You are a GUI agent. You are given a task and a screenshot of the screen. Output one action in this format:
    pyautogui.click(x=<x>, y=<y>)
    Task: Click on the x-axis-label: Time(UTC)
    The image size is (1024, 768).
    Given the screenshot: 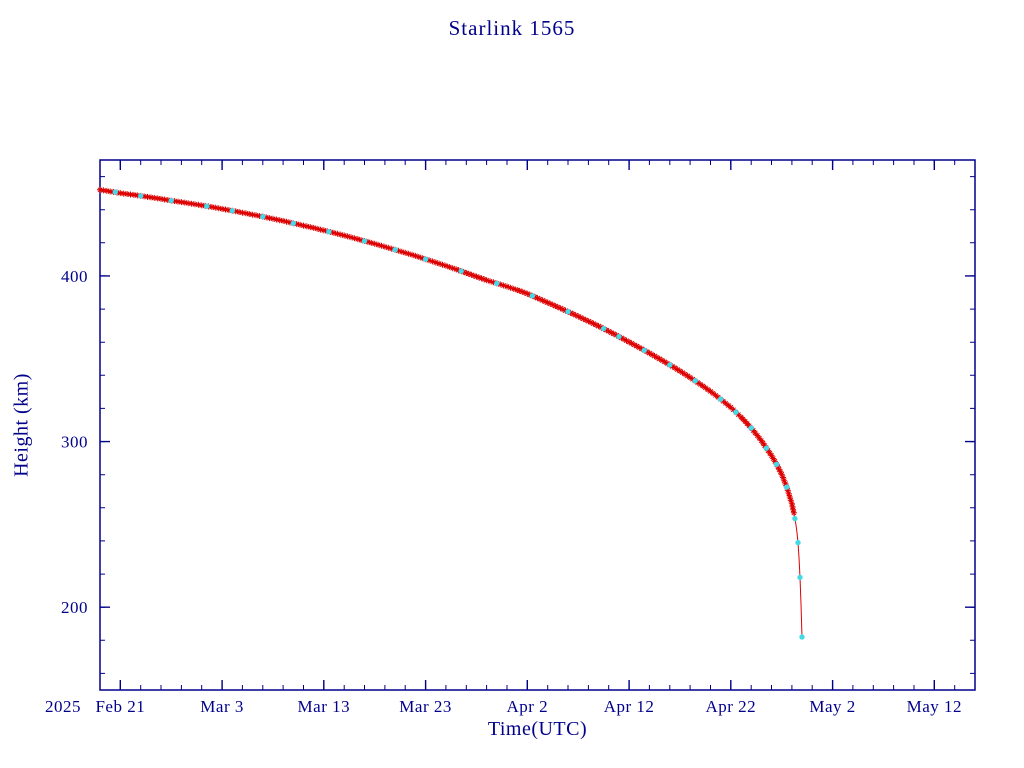 What is the action you would take?
    pyautogui.click(x=537, y=729)
    